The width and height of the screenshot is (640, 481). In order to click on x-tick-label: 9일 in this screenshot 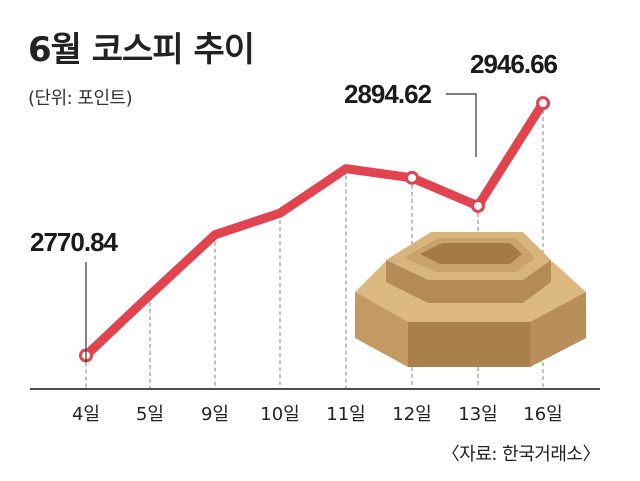, I will do `click(215, 414)`.